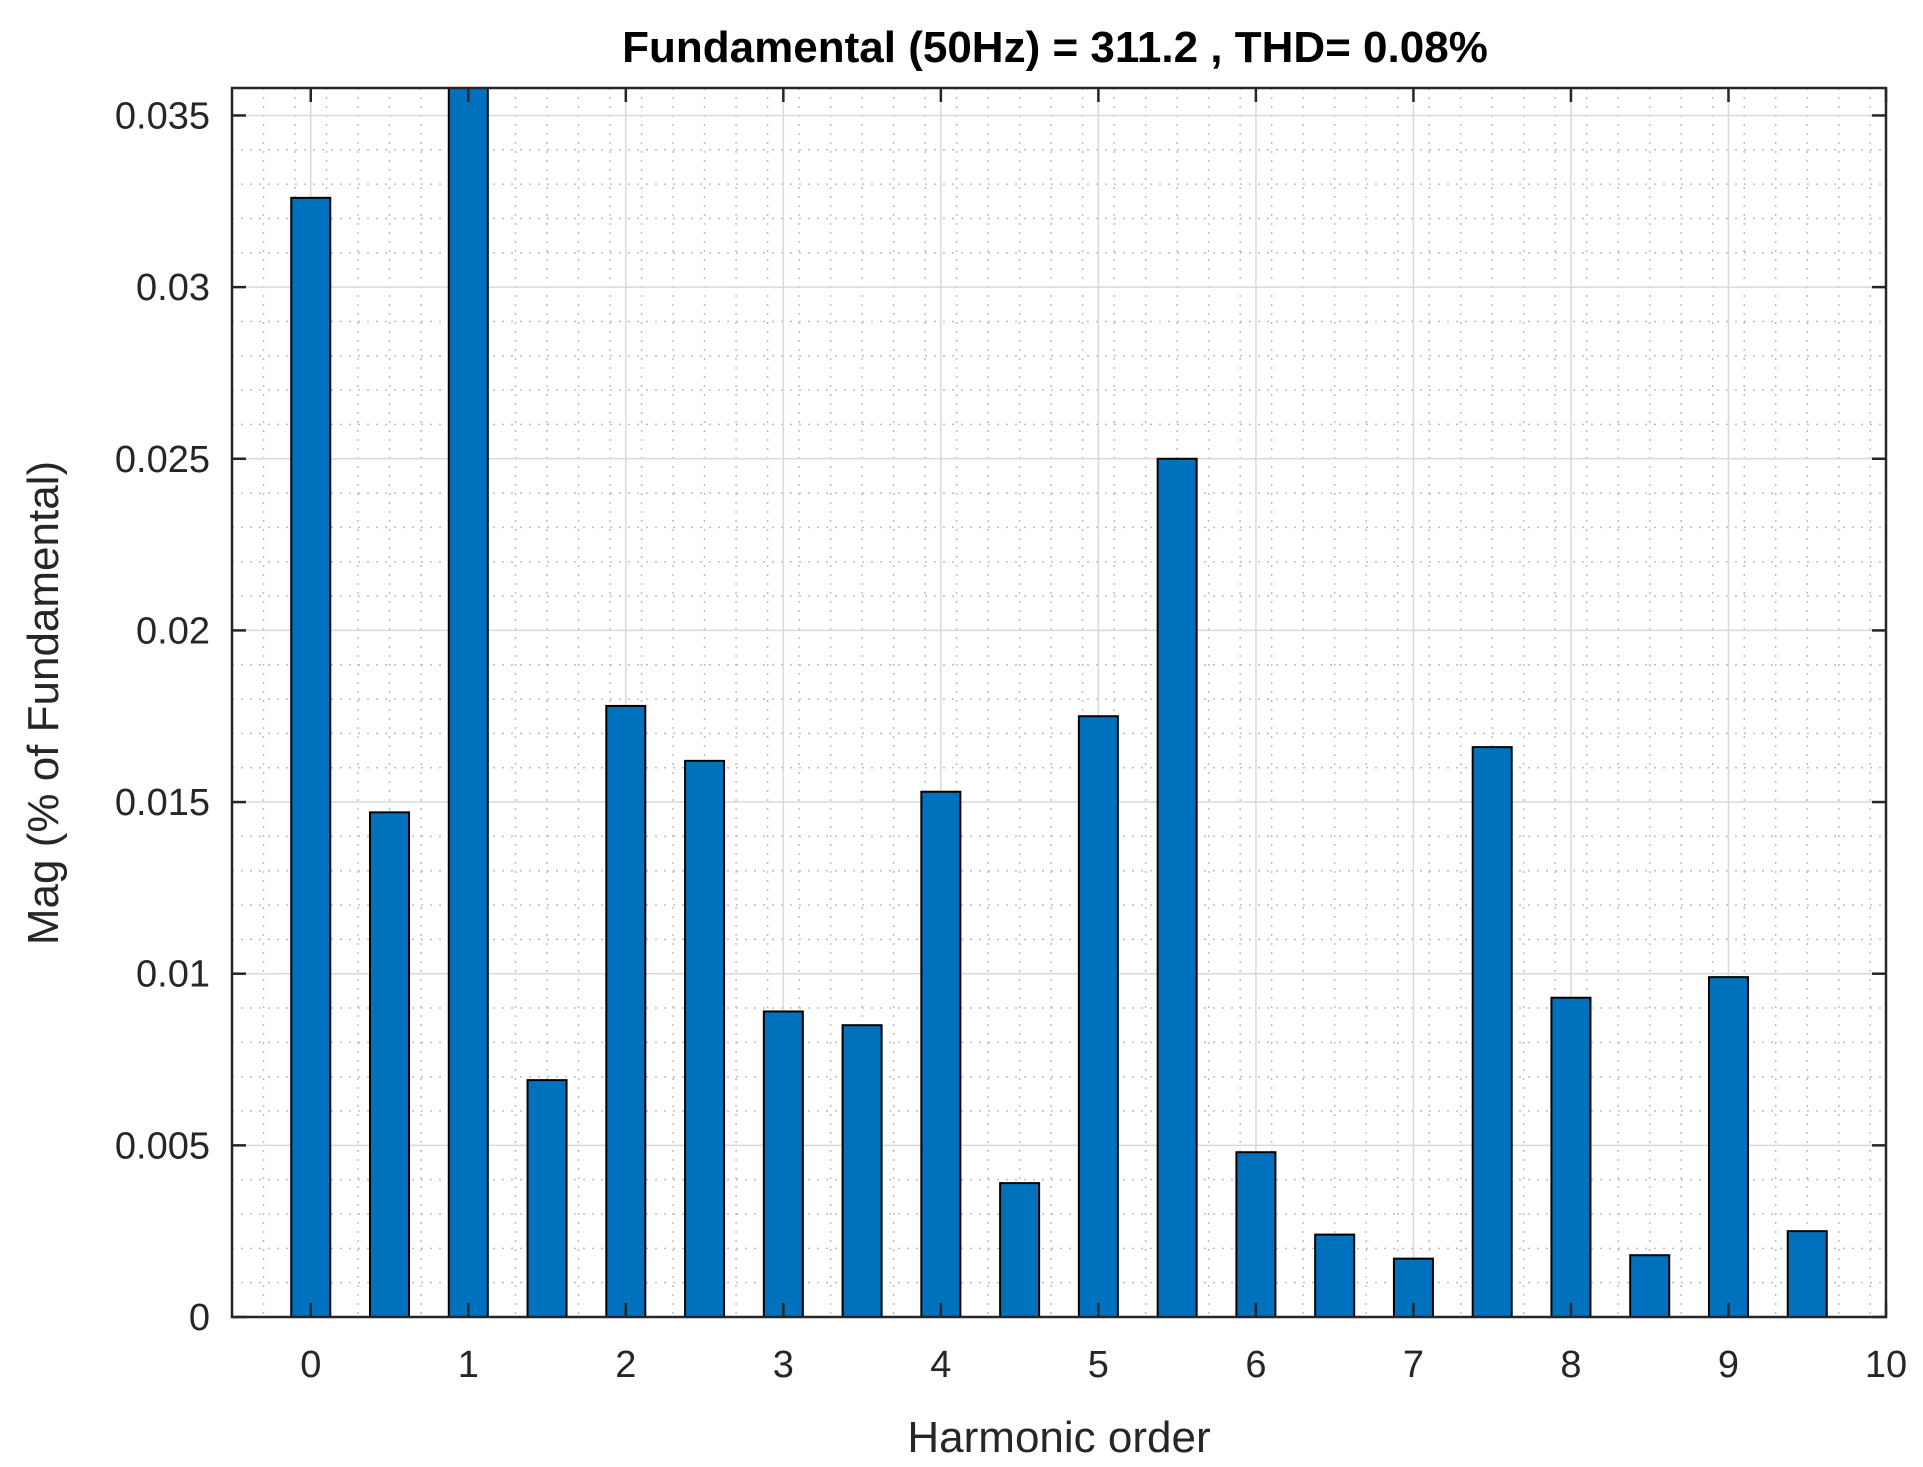 The height and width of the screenshot is (1467, 1923). I want to click on chart-title: Fundamental (50Hz) = 311.2 , THD= 0.08%, so click(1055, 47).